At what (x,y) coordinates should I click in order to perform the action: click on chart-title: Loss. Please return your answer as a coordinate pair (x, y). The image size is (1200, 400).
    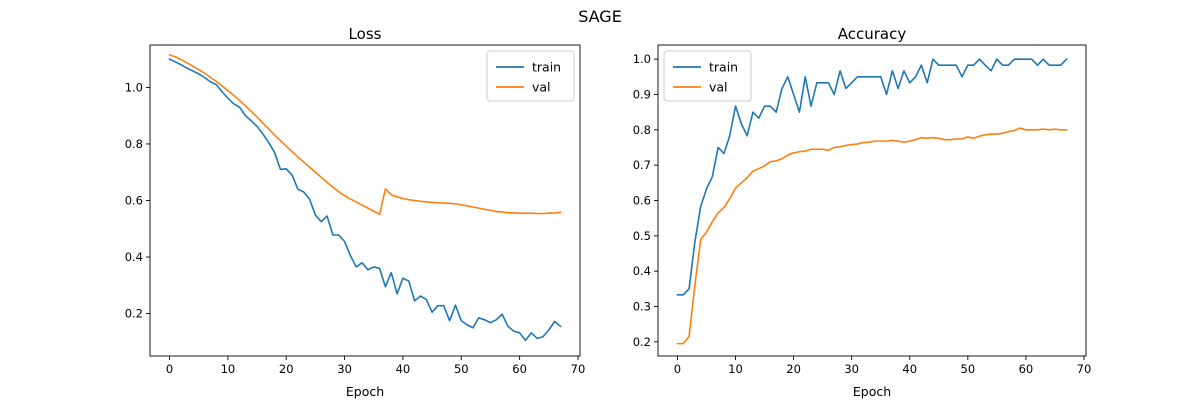
    Looking at the image, I should click on (365, 34).